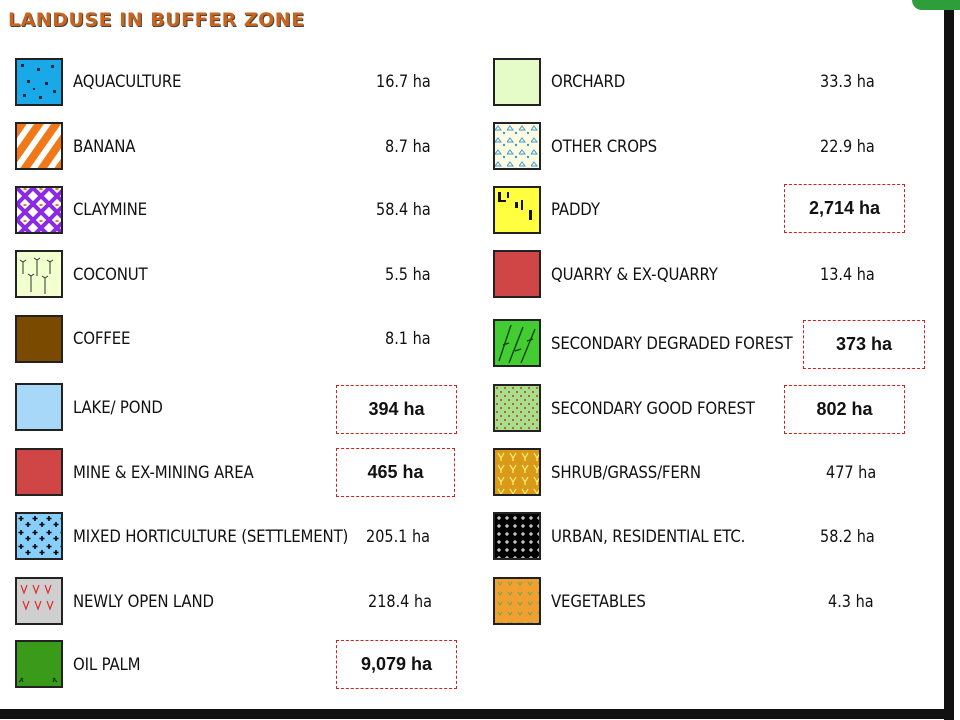 The width and height of the screenshot is (960, 720). Describe the element at coordinates (847, 82) in the screenshot. I see `landuse-area-orchard: 33.3 ha` at that location.